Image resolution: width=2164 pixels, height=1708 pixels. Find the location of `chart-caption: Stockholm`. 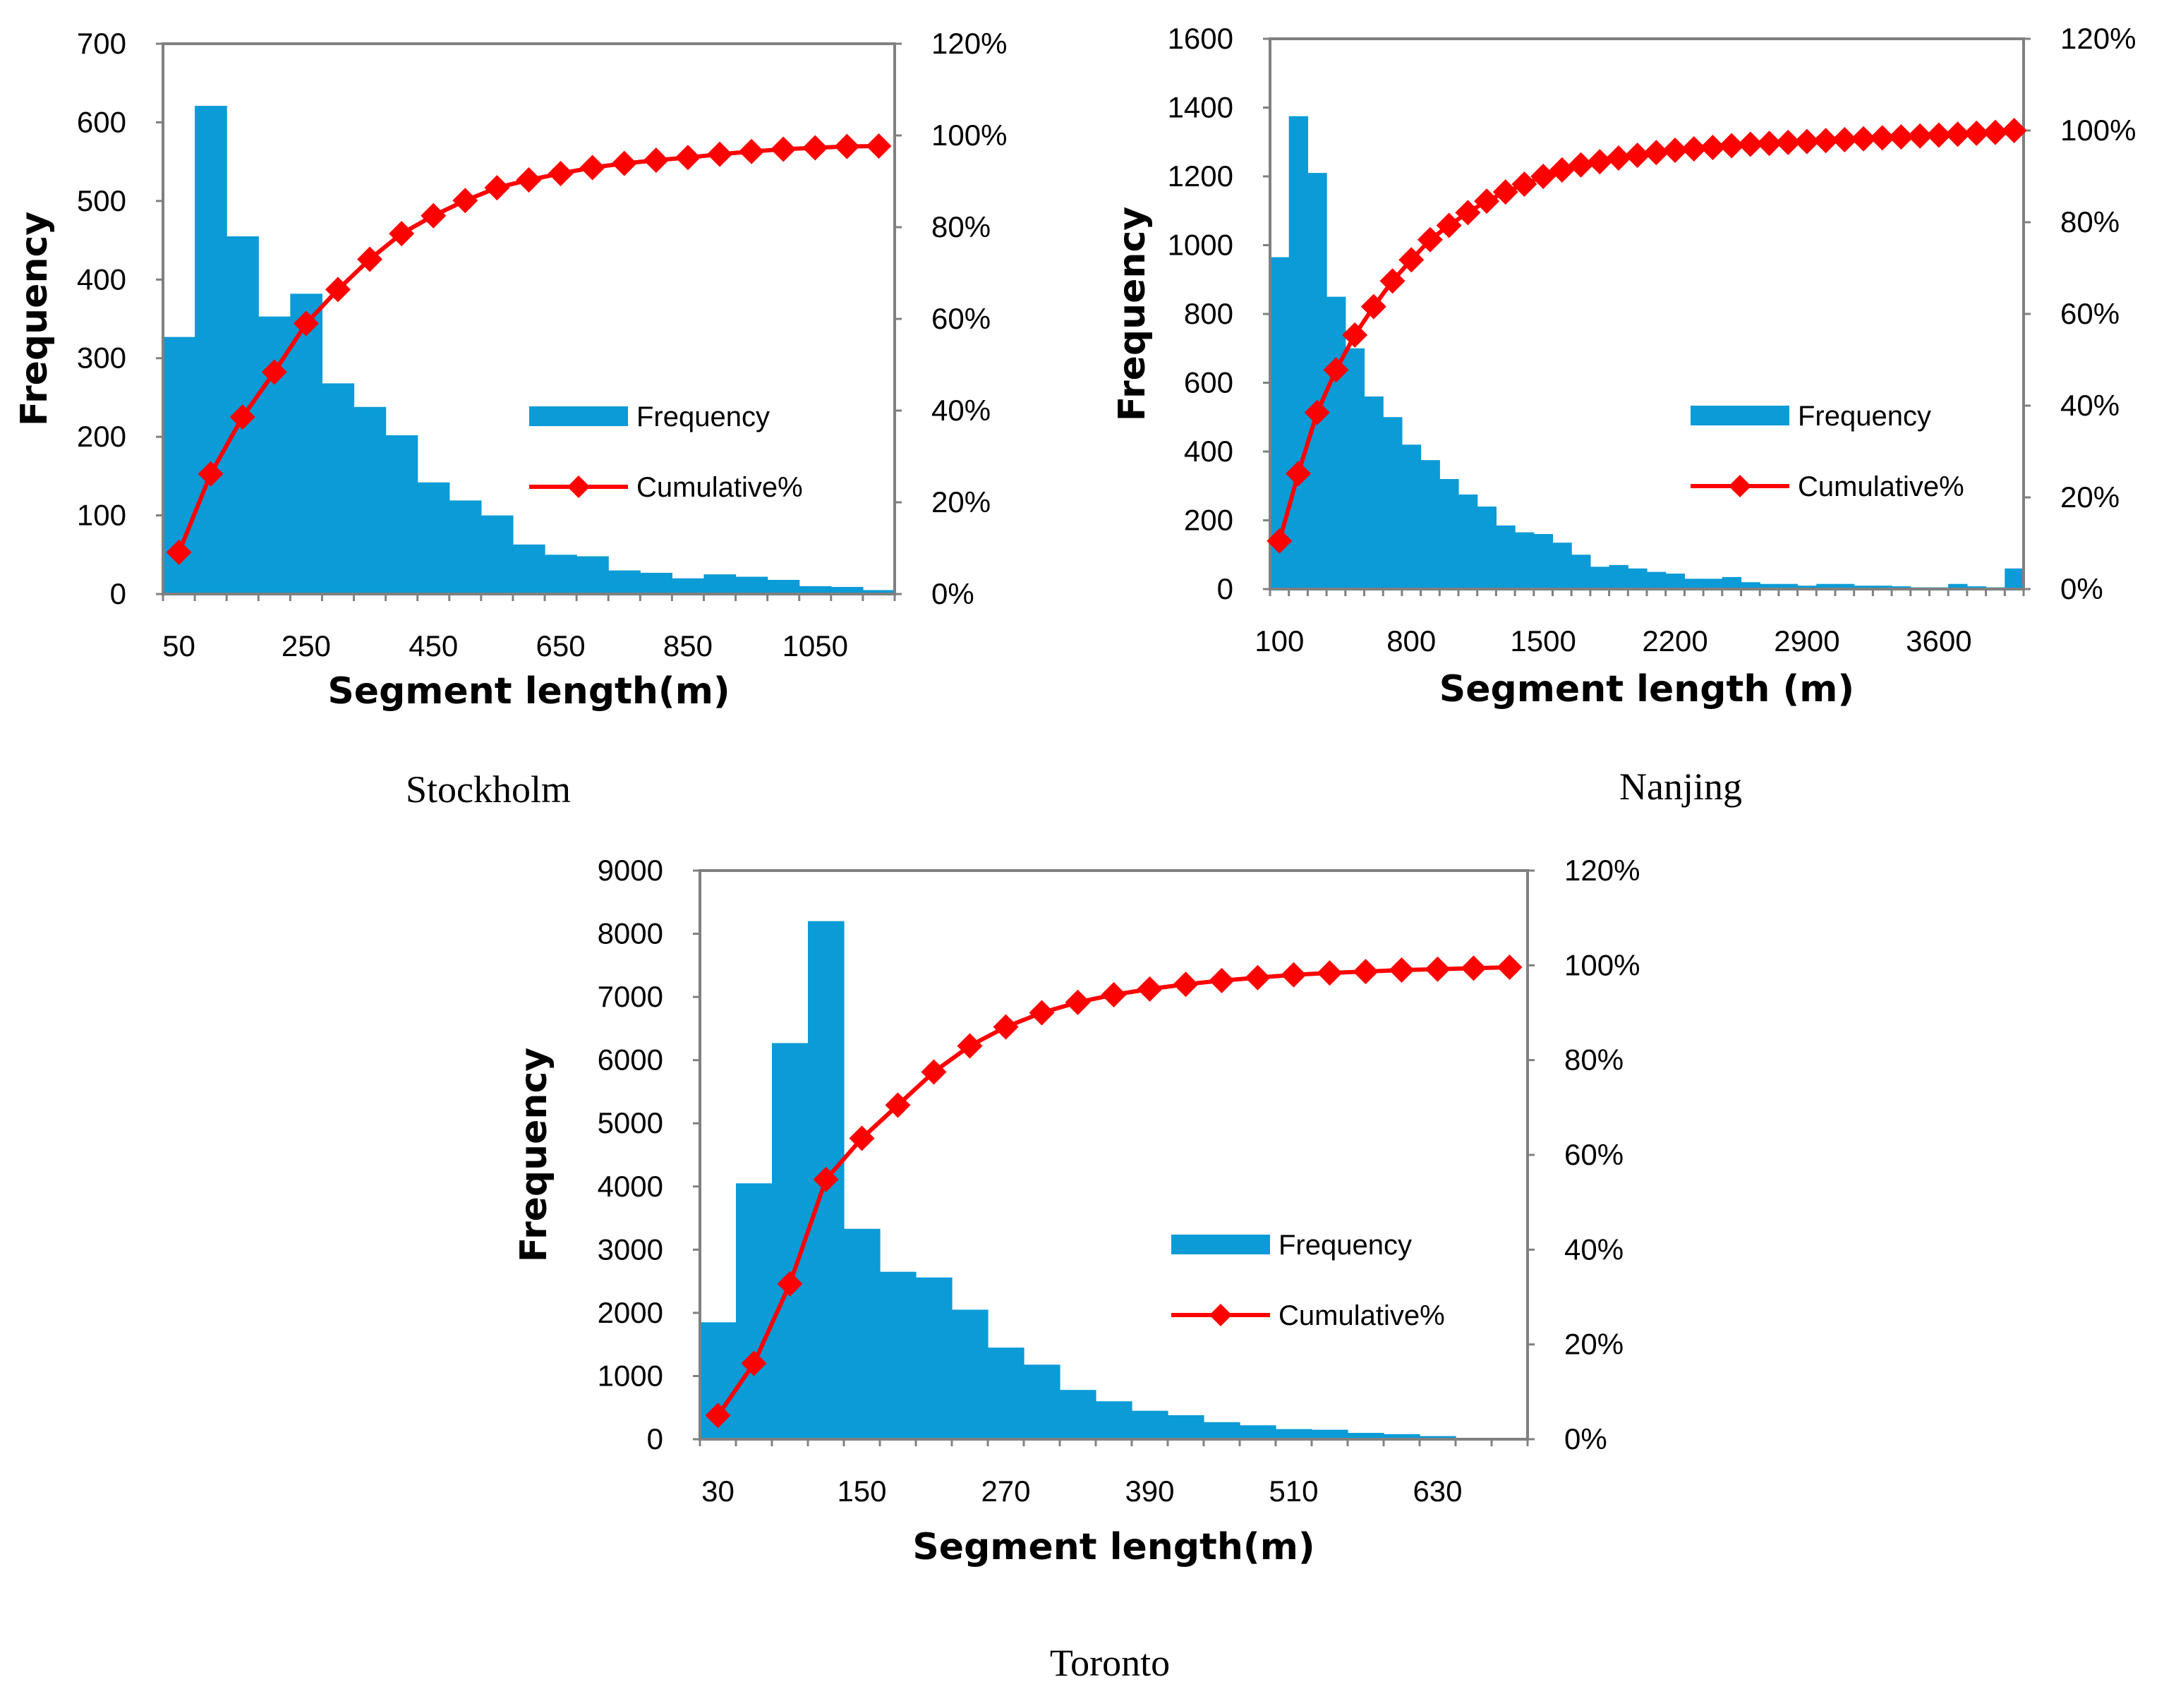

chart-caption: Stockholm is located at coordinates (489, 789).